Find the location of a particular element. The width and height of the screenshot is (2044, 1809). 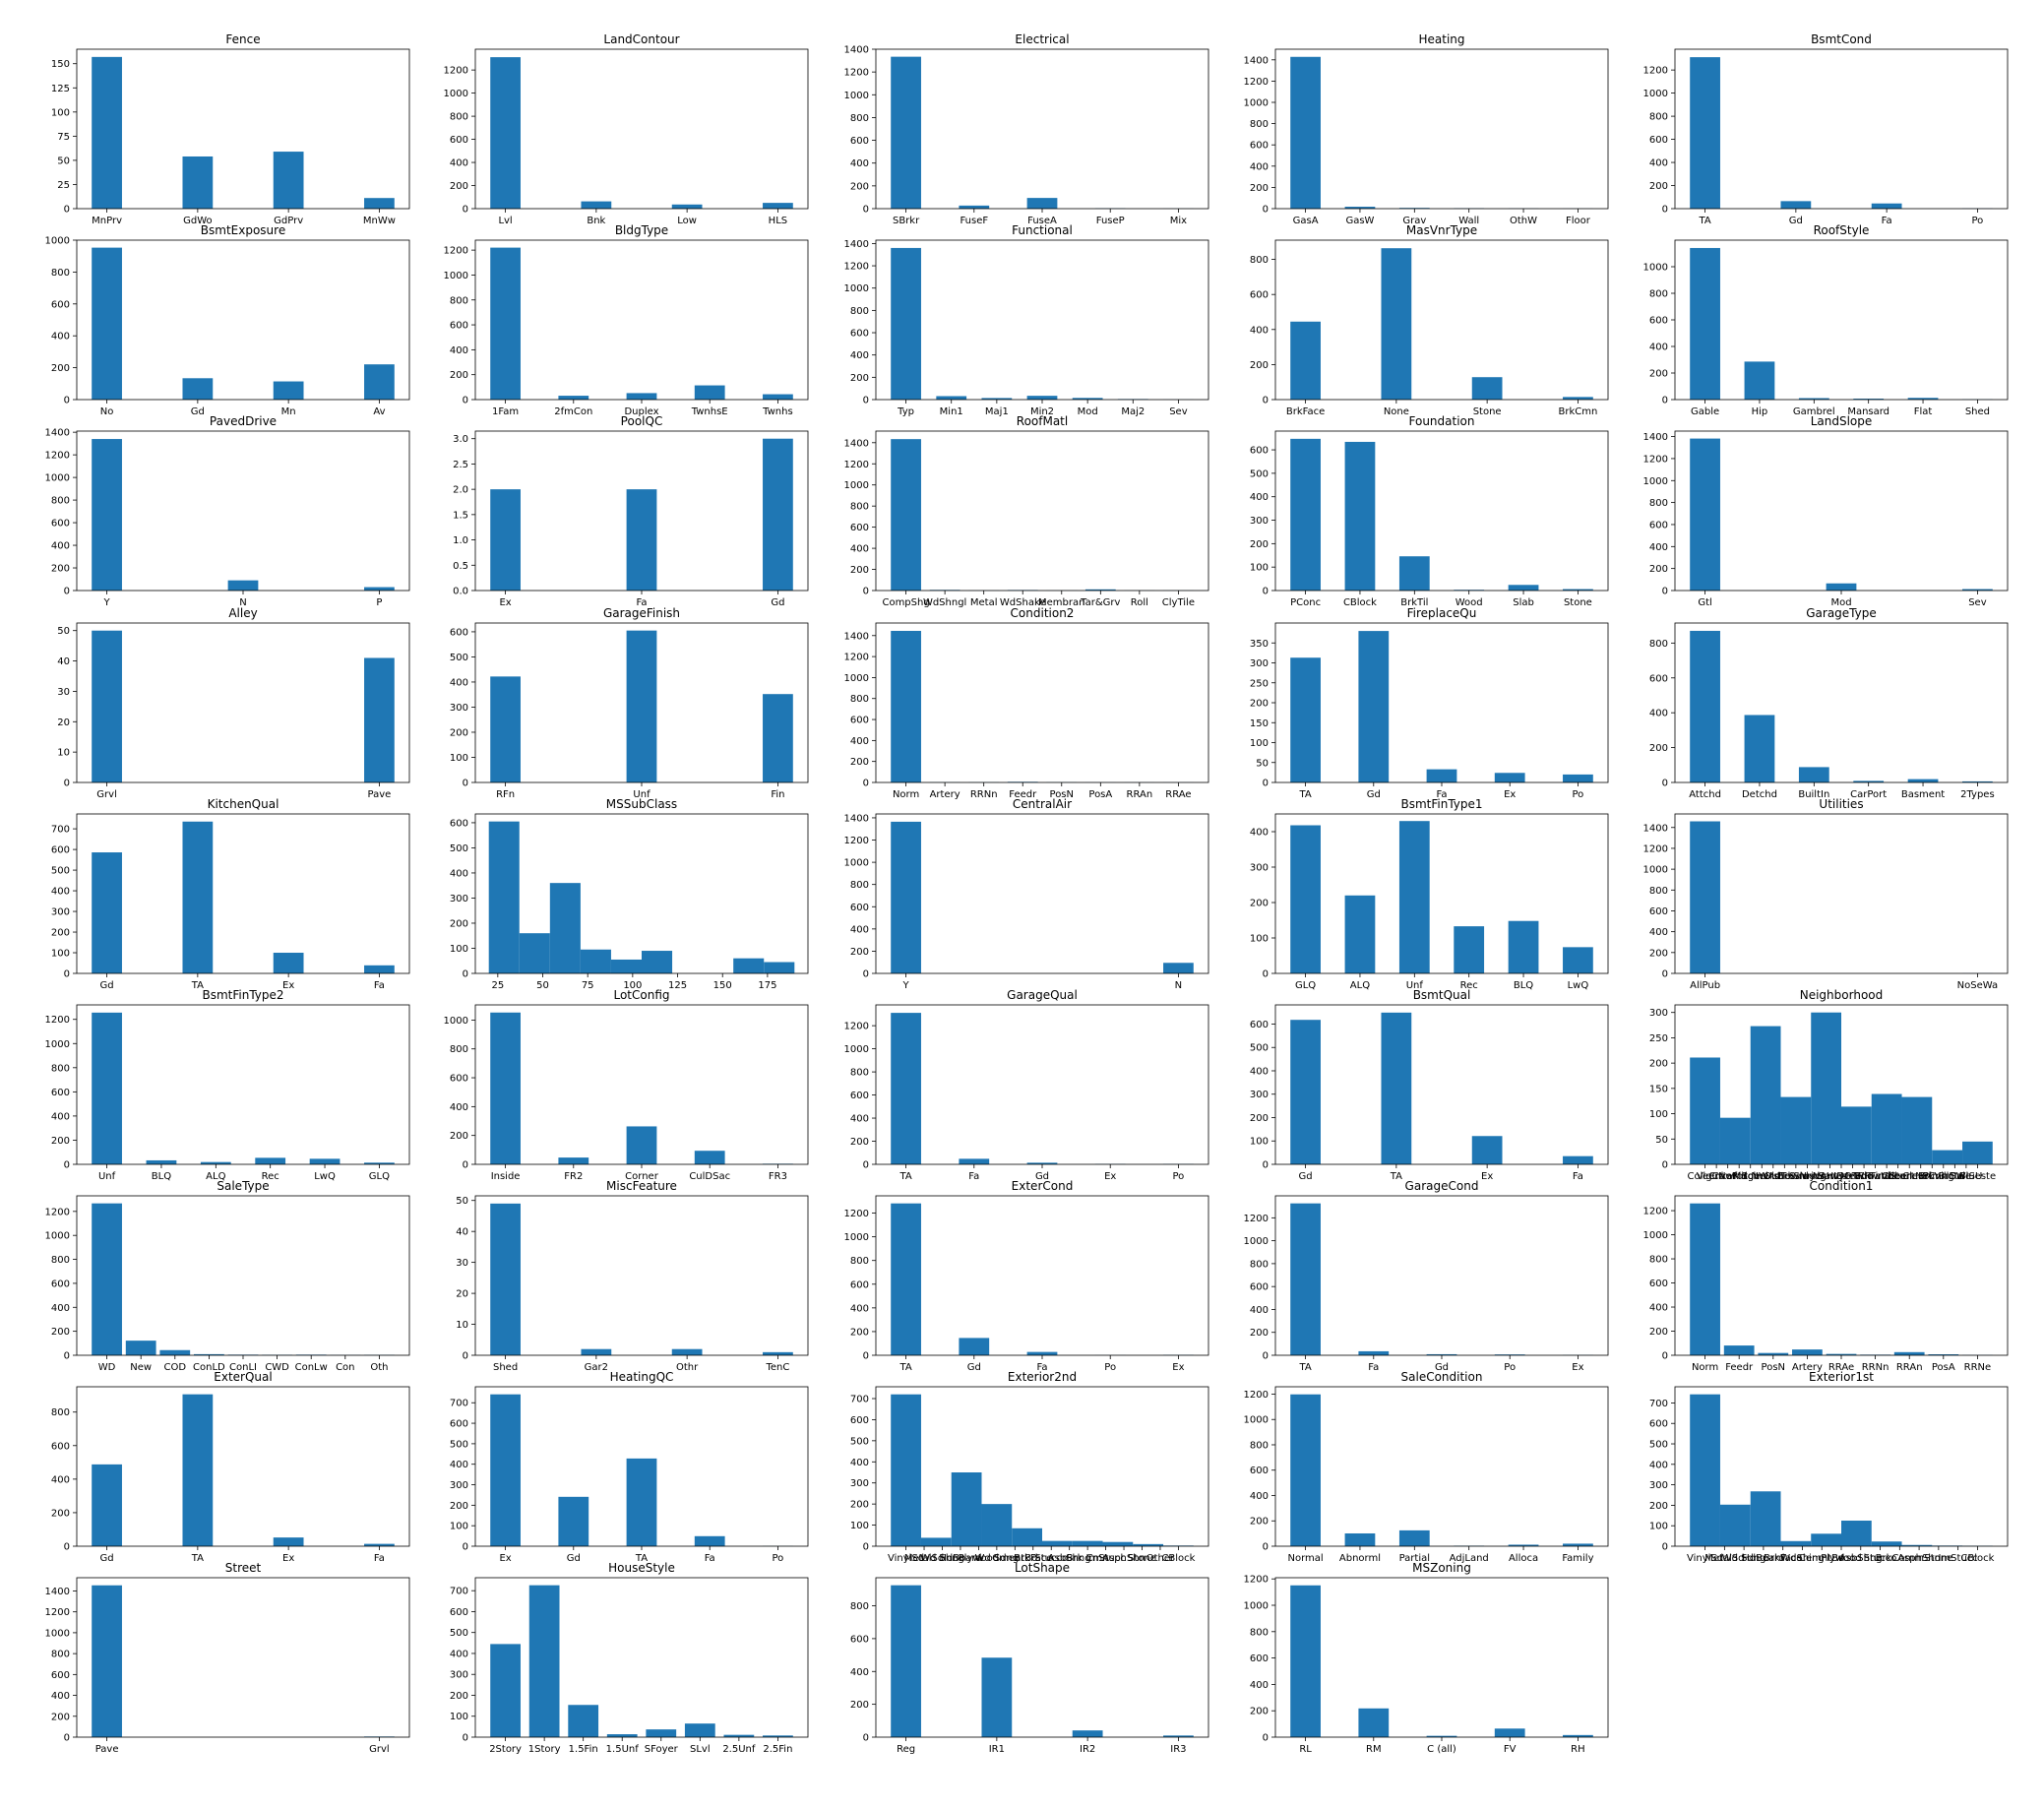

x-tick-label: GLQ is located at coordinates (379, 1176).